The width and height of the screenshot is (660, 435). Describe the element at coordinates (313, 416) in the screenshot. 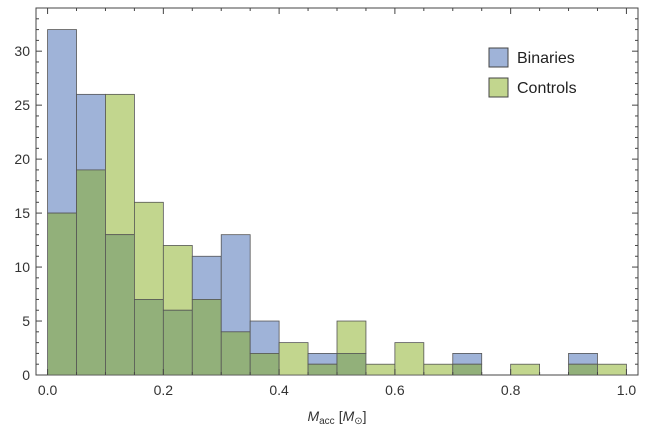

I see `x-axis-label-symbol: M` at that location.